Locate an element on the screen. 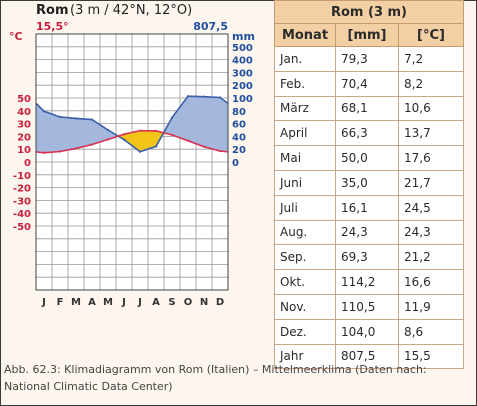  table-row: Nov. 110,5 11,9 is located at coordinates (369, 306).